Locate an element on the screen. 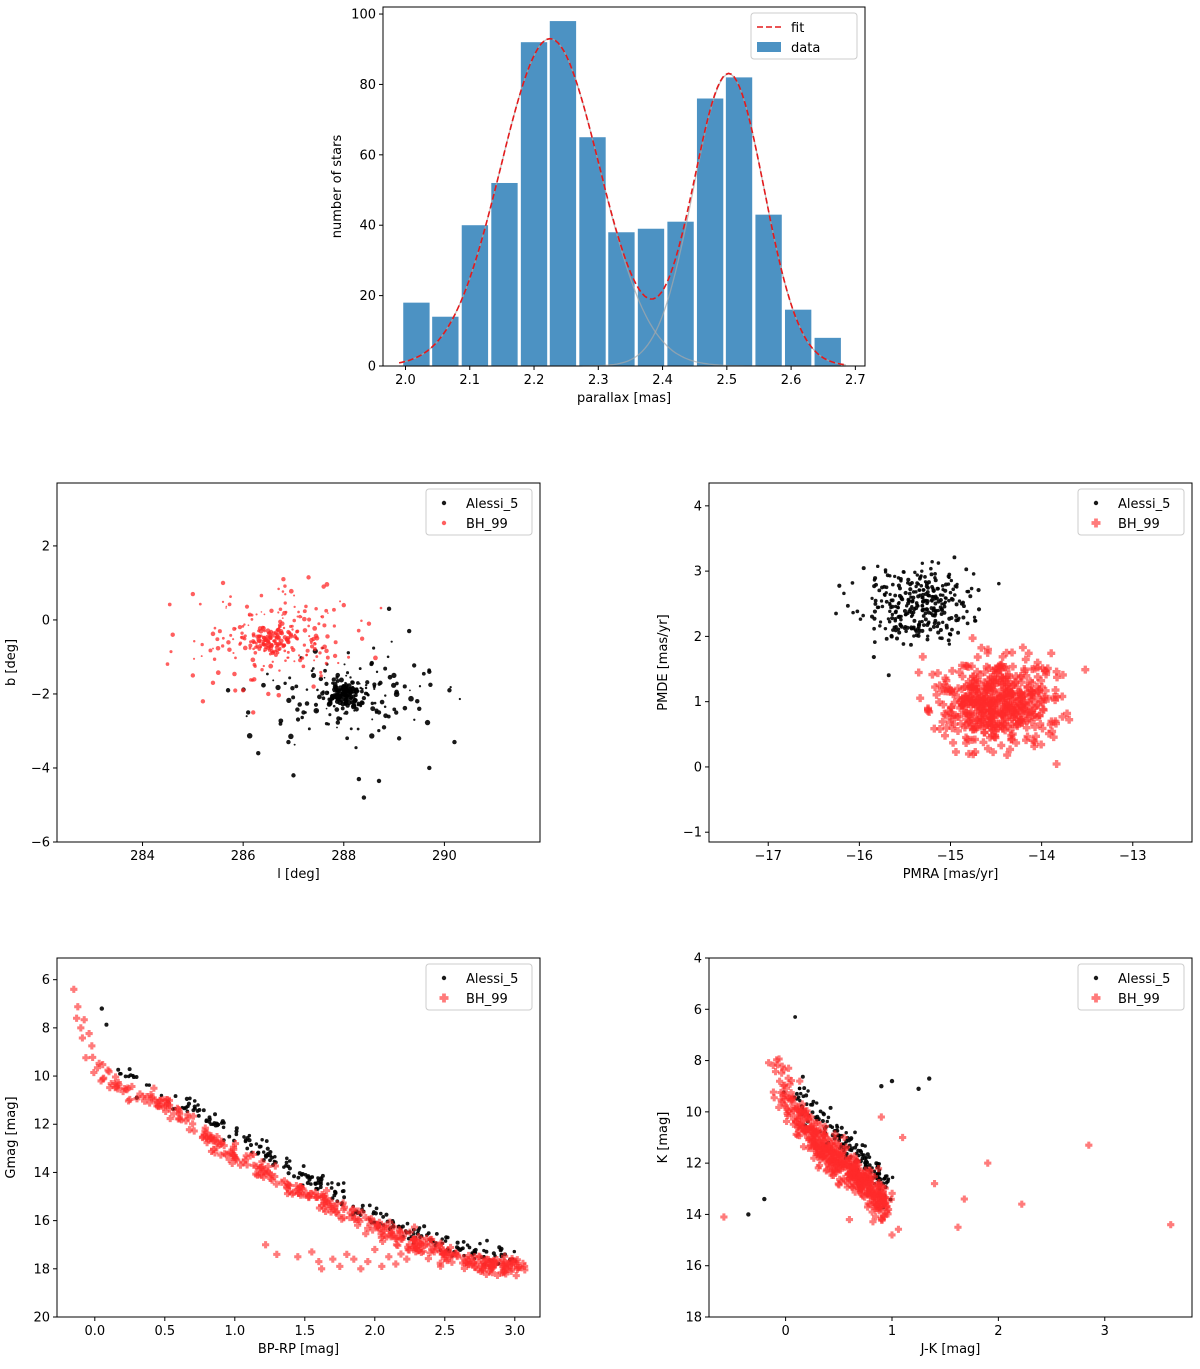 This screenshot has width=1200, height=1369. x-axis-label: PMRA [mas/yr] is located at coordinates (951, 874).